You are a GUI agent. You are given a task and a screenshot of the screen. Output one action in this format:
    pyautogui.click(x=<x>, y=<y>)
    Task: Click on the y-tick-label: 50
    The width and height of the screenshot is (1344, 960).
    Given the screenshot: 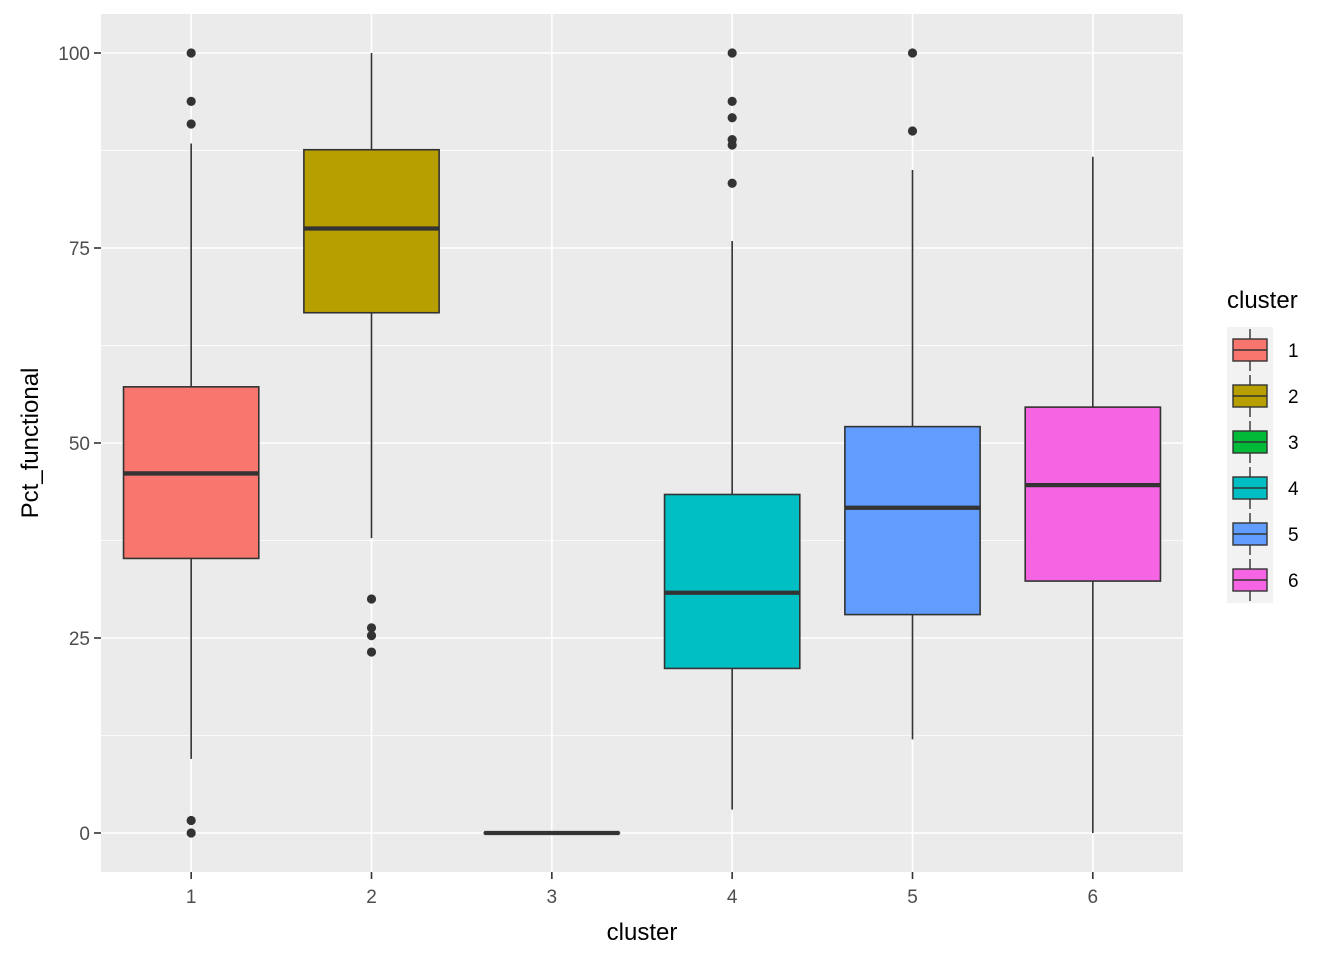 What is the action you would take?
    pyautogui.click(x=79, y=444)
    